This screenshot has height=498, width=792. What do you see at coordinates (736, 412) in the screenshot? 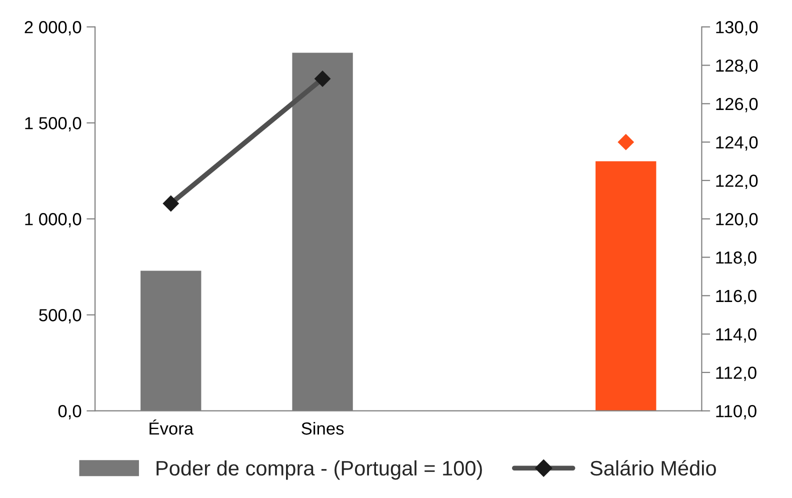
I see `y2-tick-label: 110,0` at bounding box center [736, 412].